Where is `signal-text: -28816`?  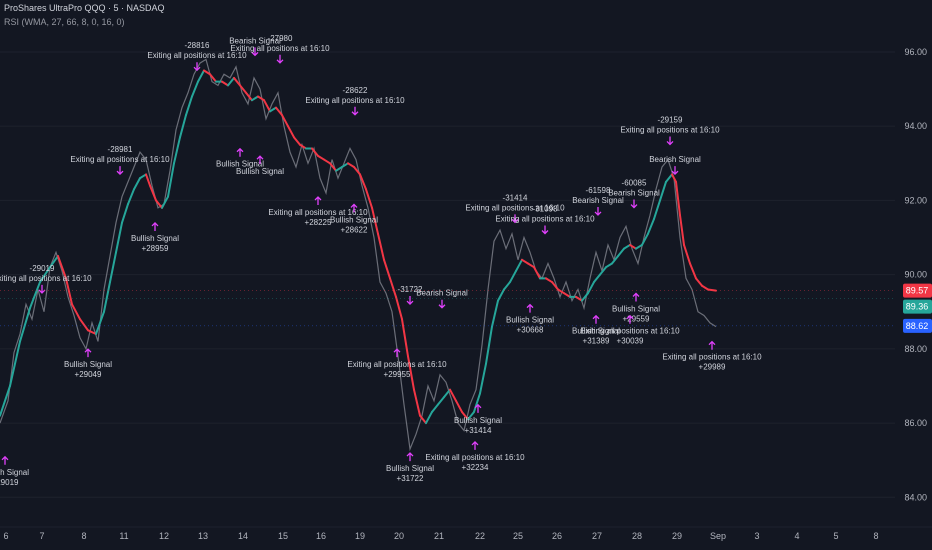 signal-text: -28816 is located at coordinates (197, 45).